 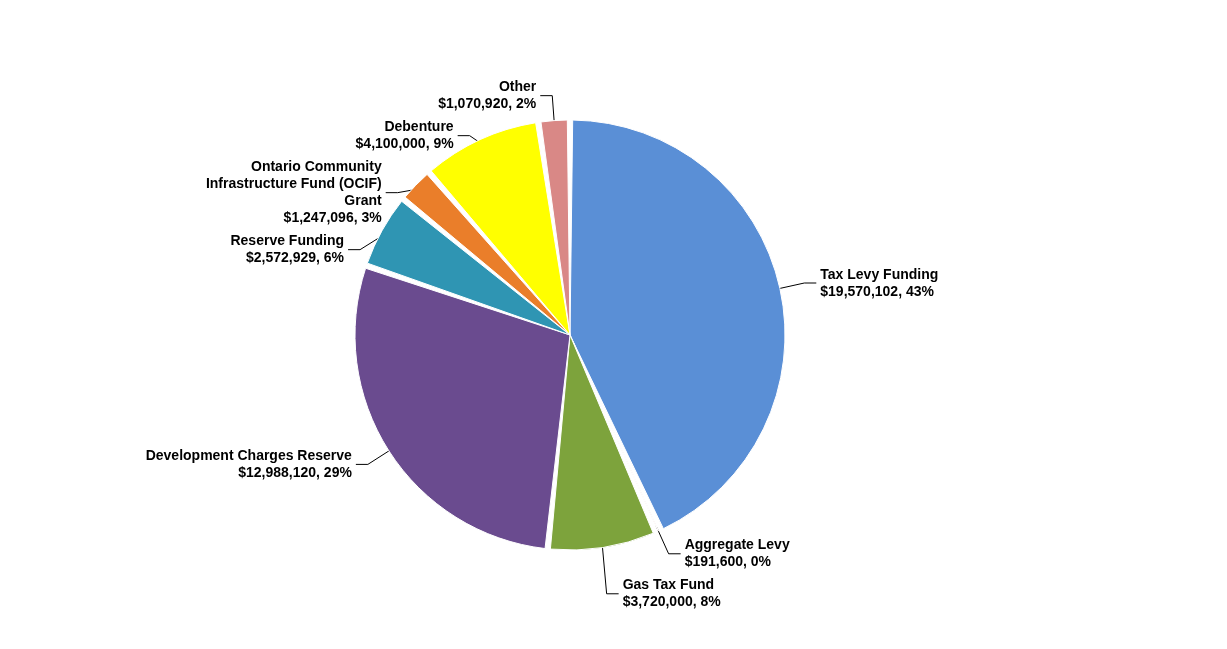 What do you see at coordinates (405, 143) in the screenshot?
I see `data-label: $4,100,000, 9%` at bounding box center [405, 143].